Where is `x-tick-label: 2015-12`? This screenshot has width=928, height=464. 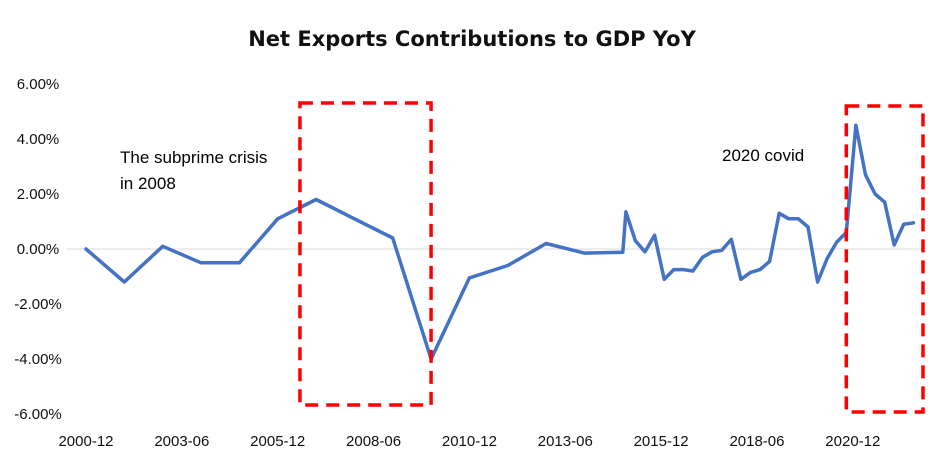 x-tick-label: 2015-12 is located at coordinates (661, 441).